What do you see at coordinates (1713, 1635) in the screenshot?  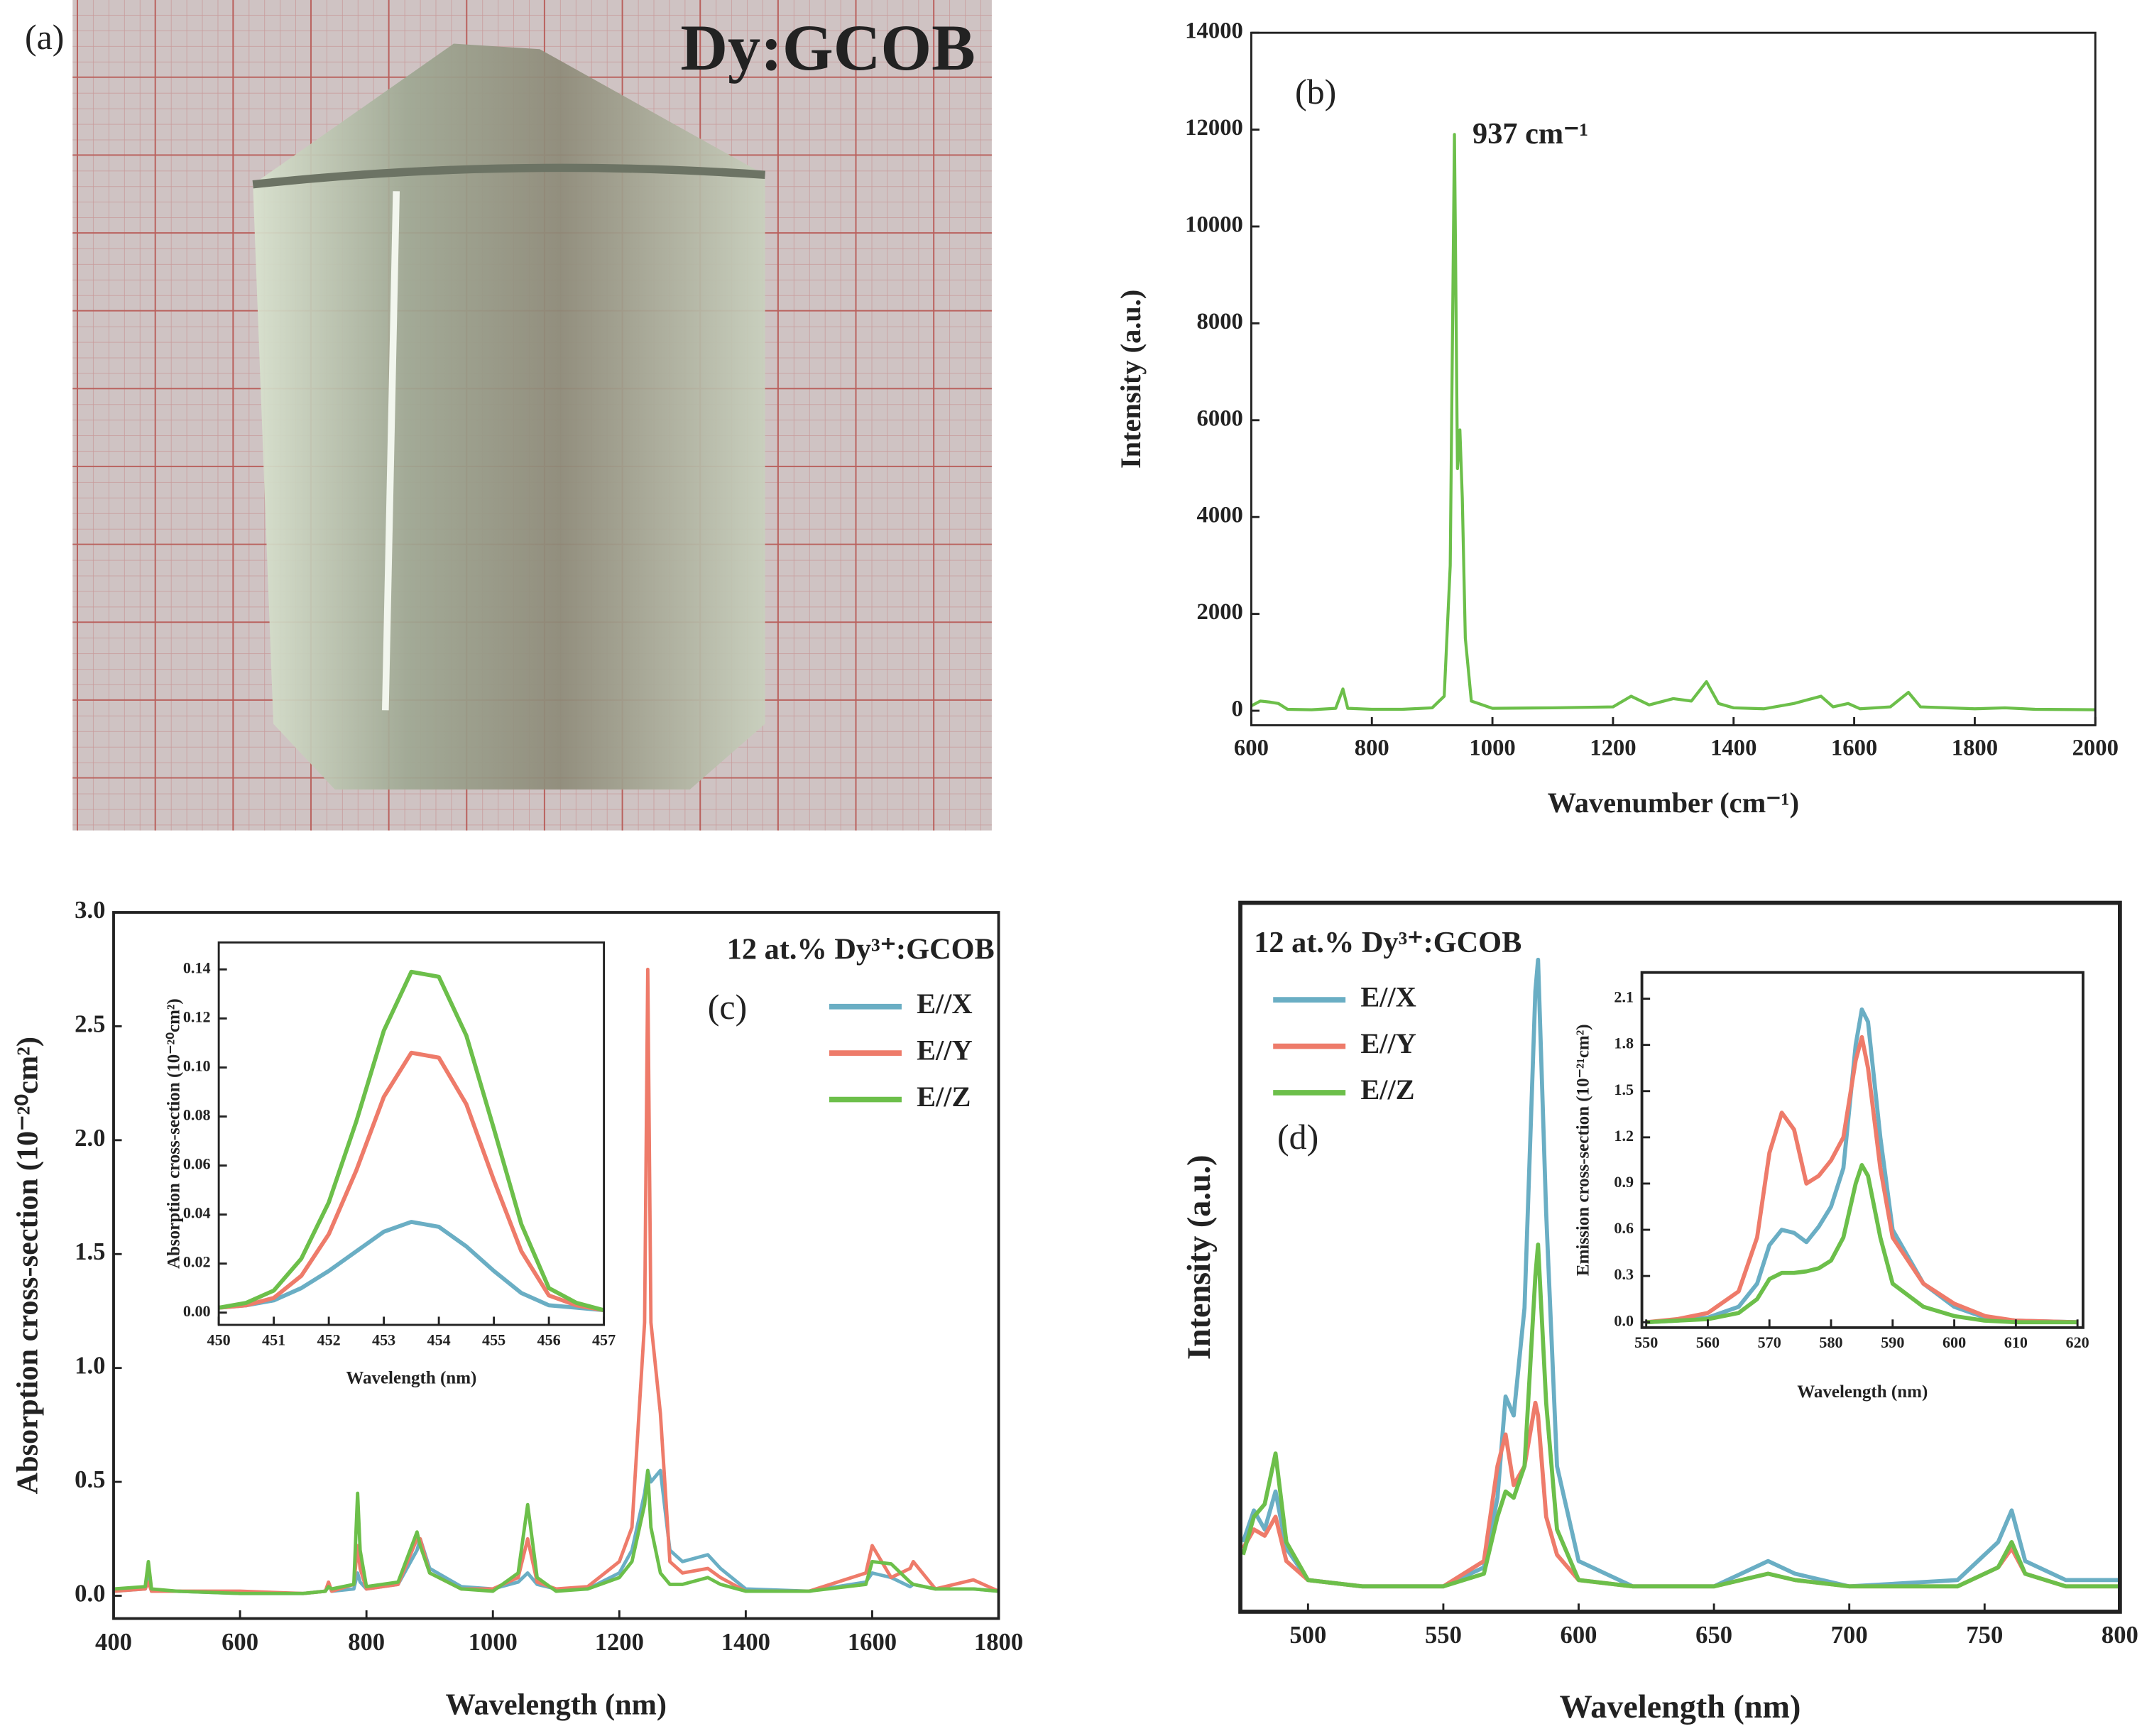 I see `x-tick-label: 650` at bounding box center [1713, 1635].